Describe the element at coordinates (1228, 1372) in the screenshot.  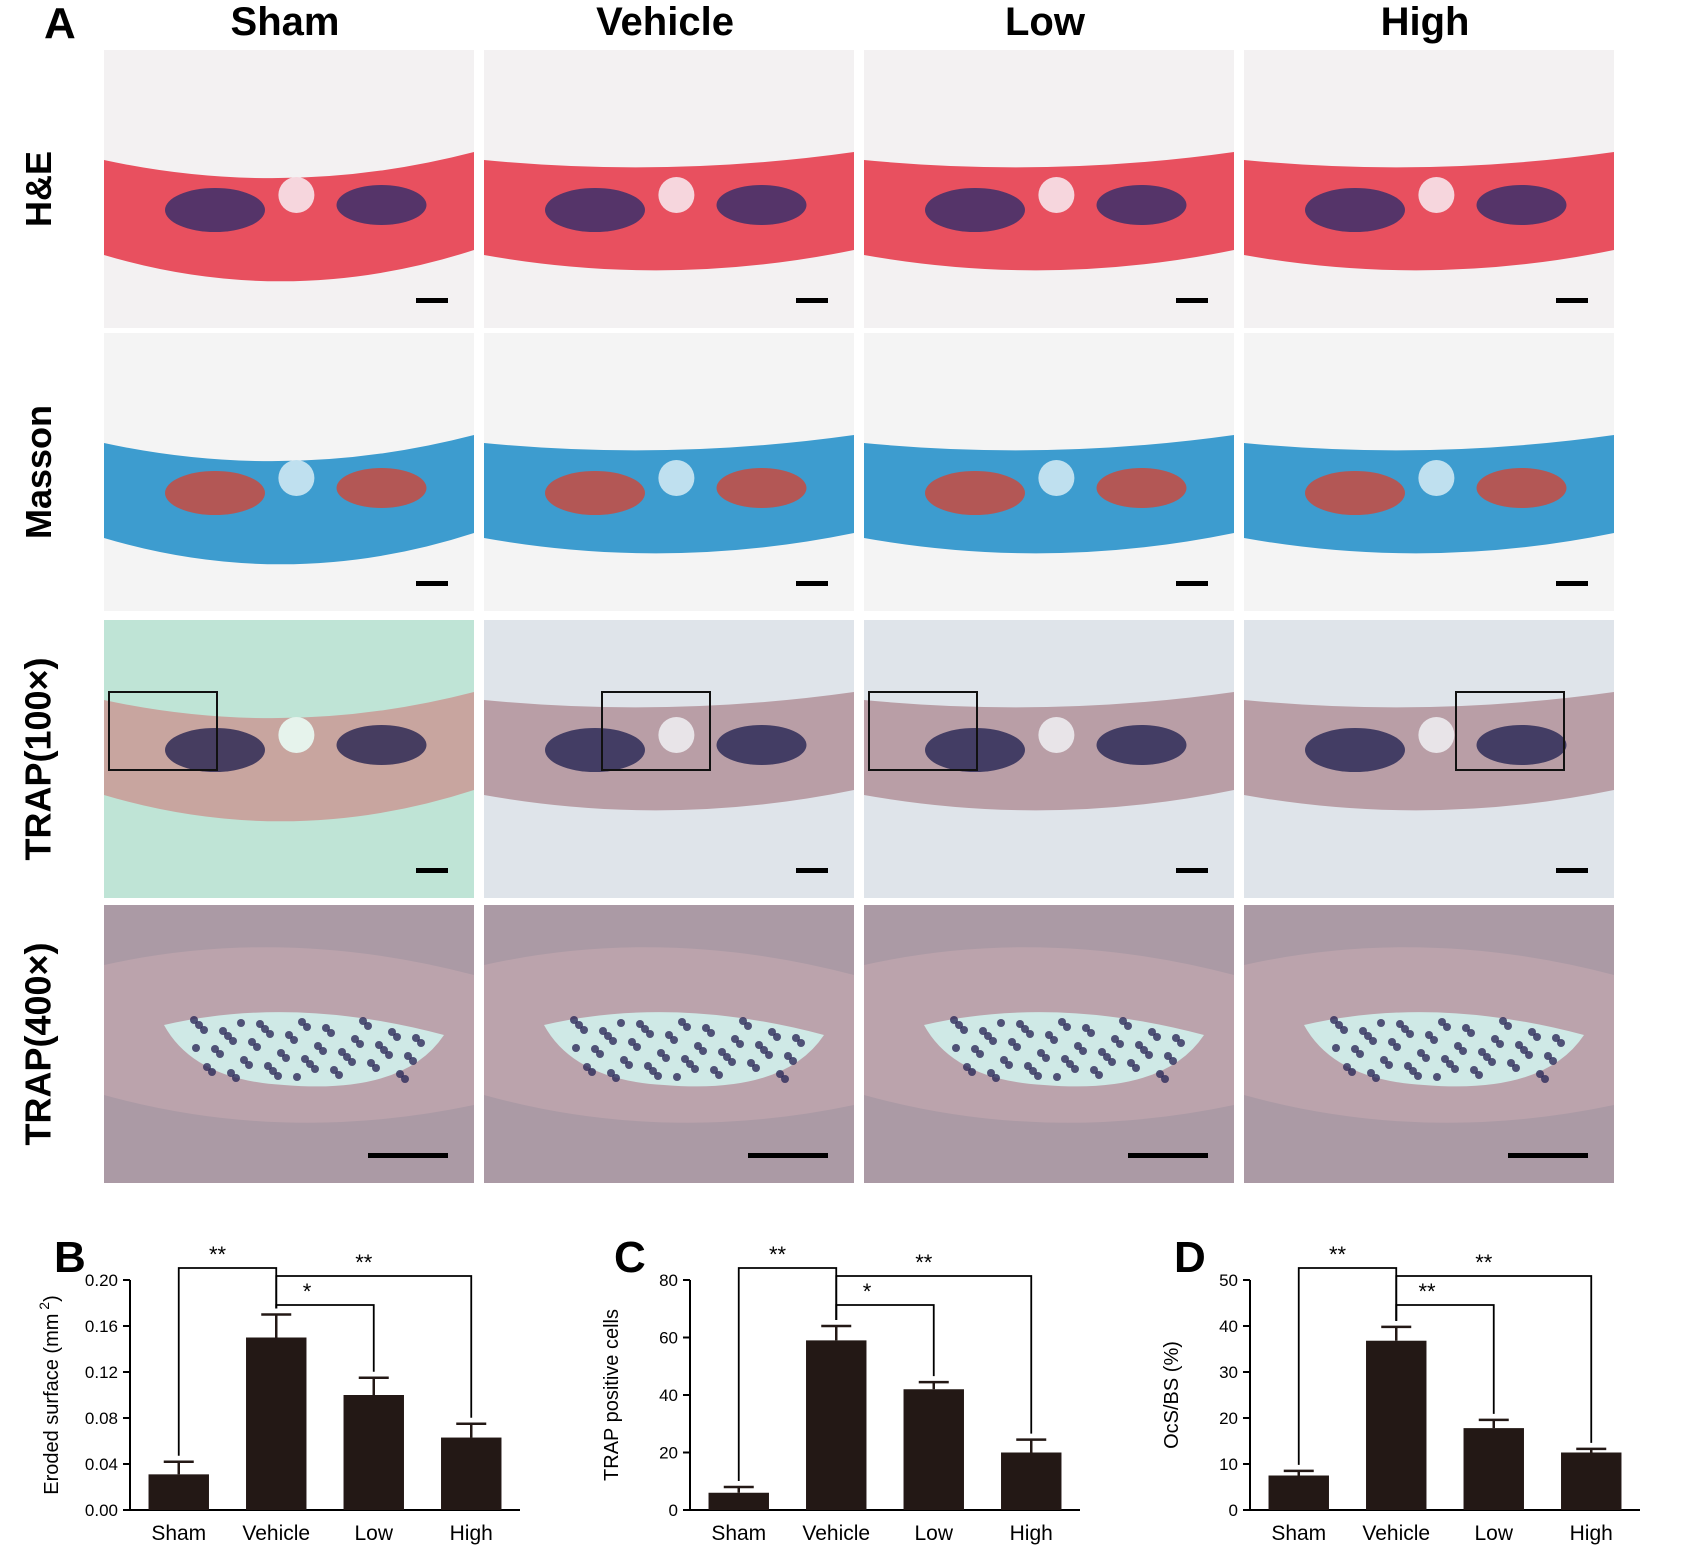
I see `y-tick-label: 30` at that location.